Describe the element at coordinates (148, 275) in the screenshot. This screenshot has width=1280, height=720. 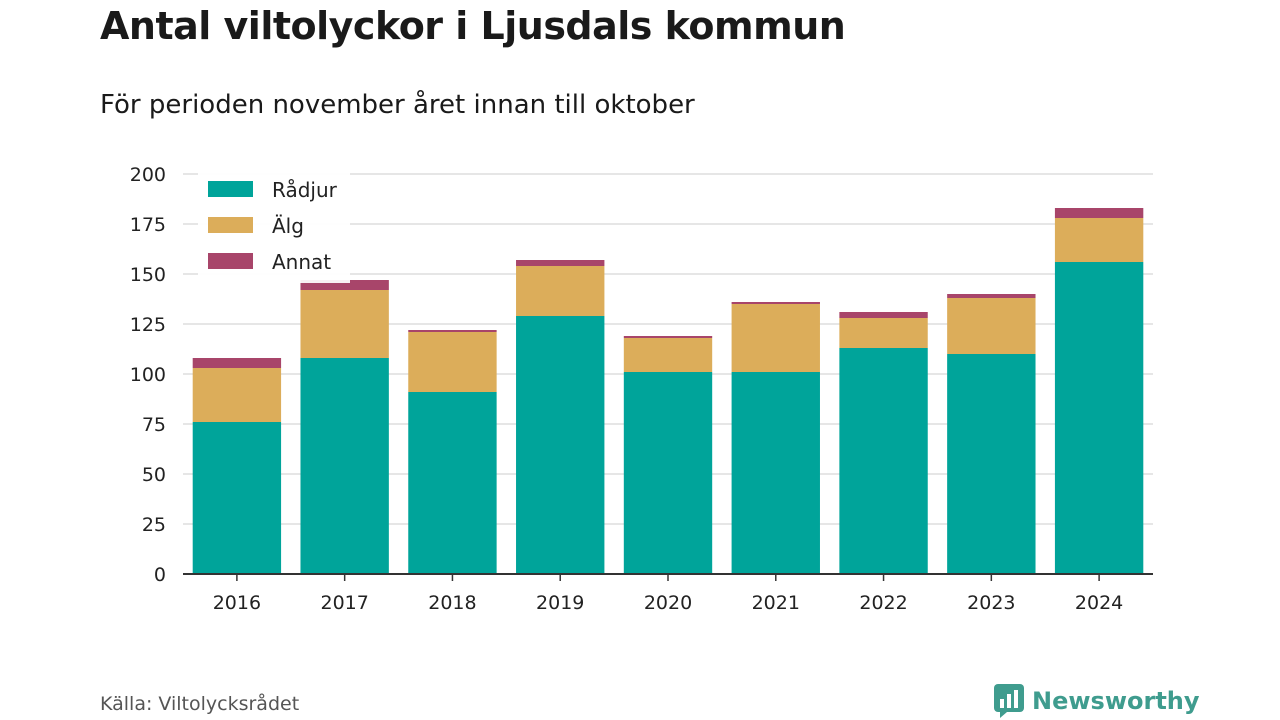
I see `y-tick-label: 150` at that location.